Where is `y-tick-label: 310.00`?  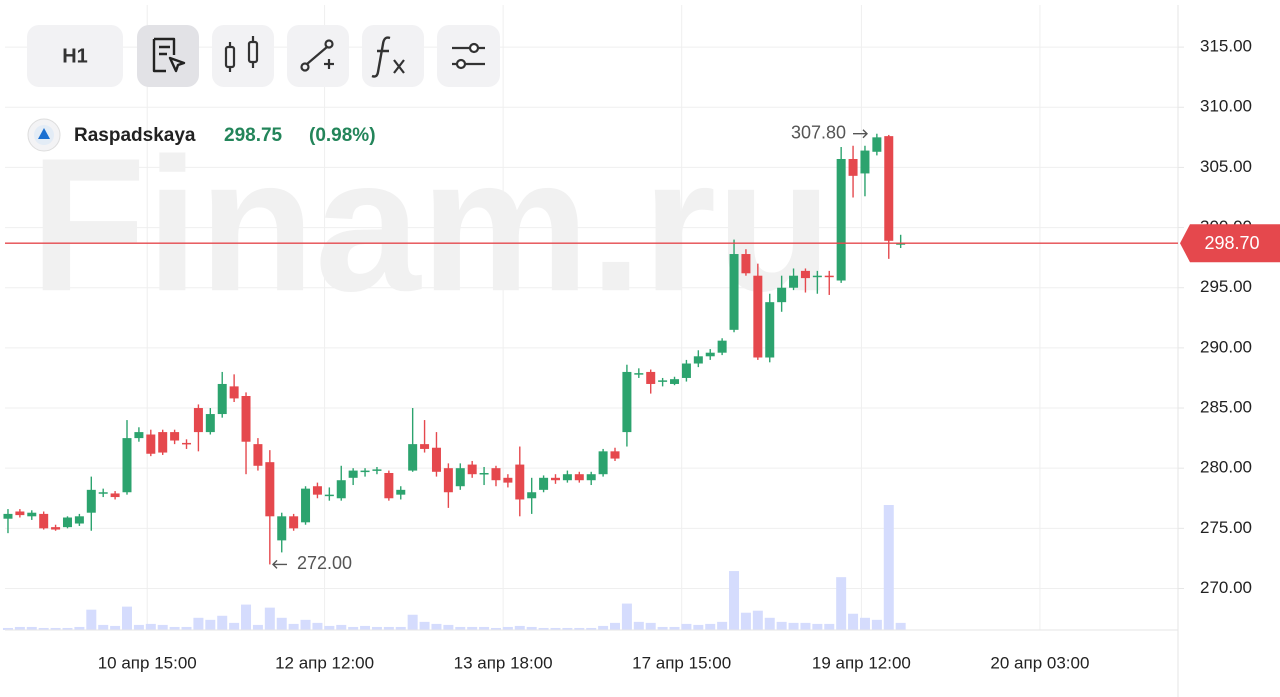 y-tick-label: 310.00 is located at coordinates (1226, 106).